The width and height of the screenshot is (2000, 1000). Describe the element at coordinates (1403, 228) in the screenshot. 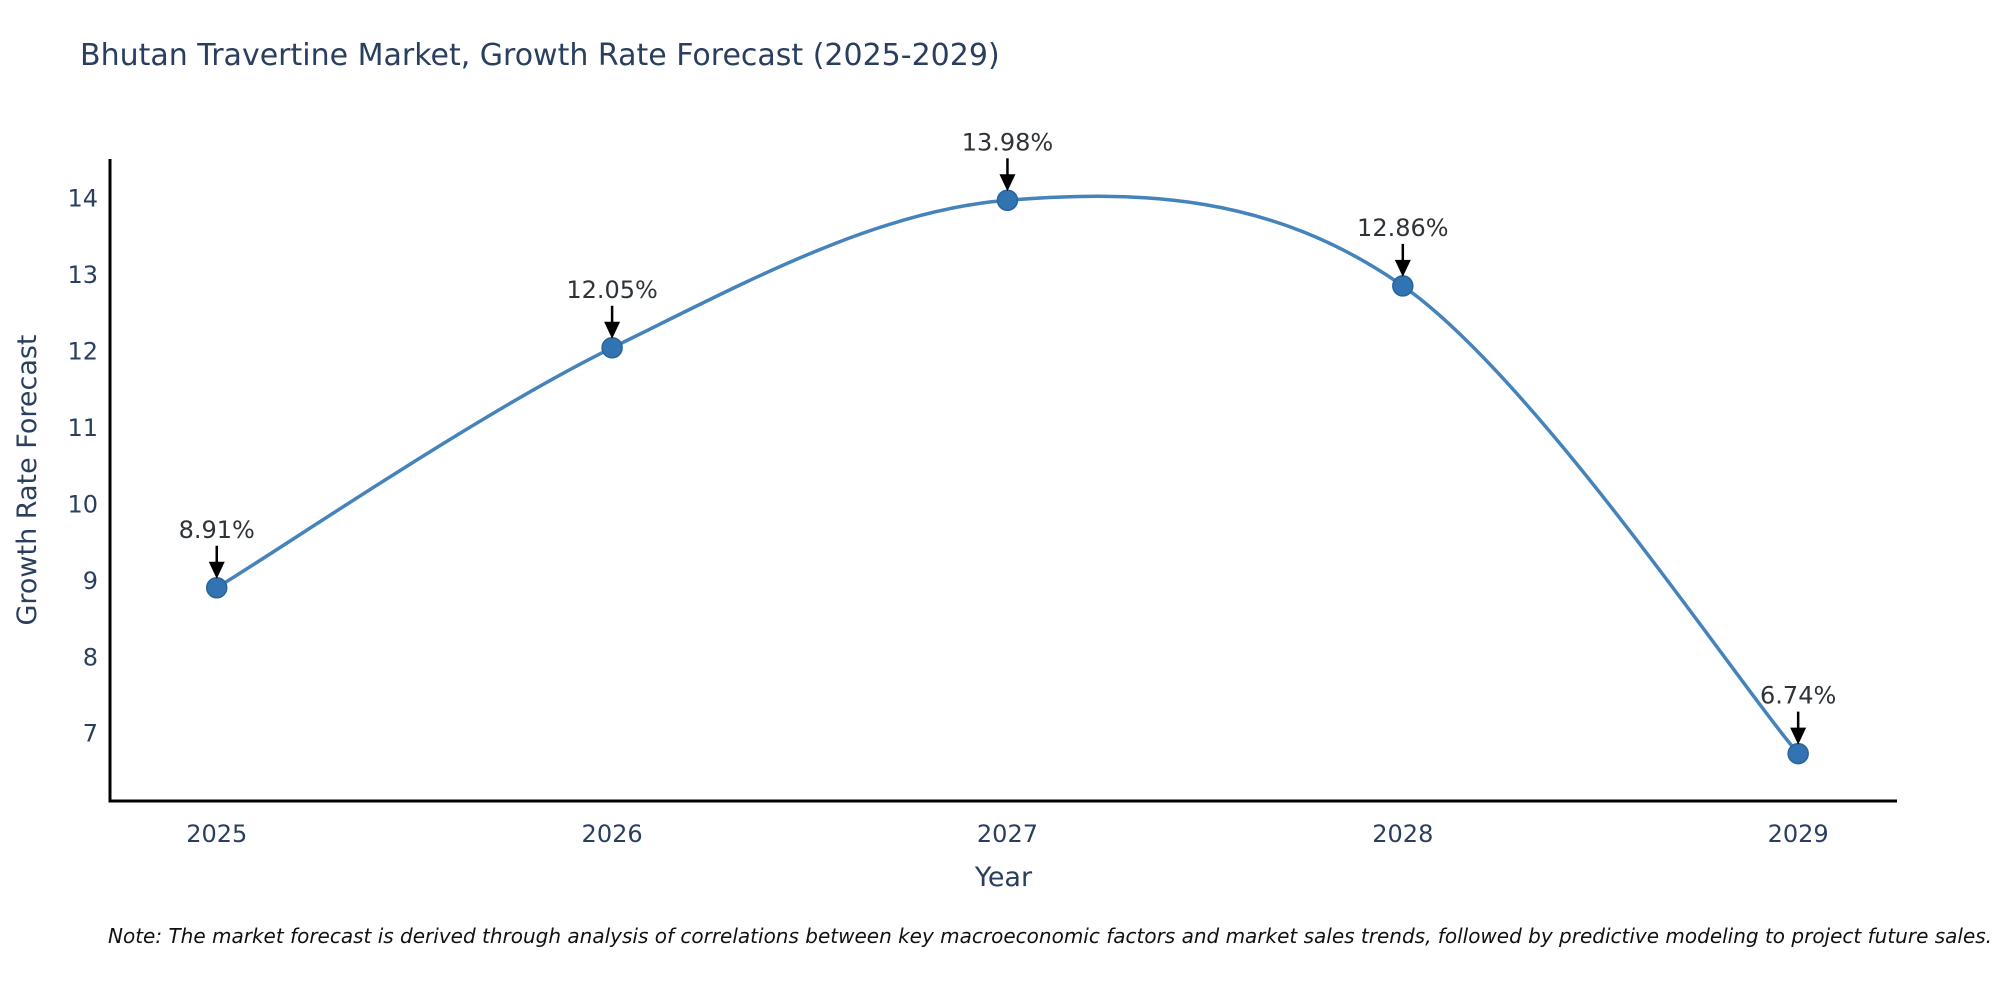

I see `annotation-label: 12.86%` at that location.